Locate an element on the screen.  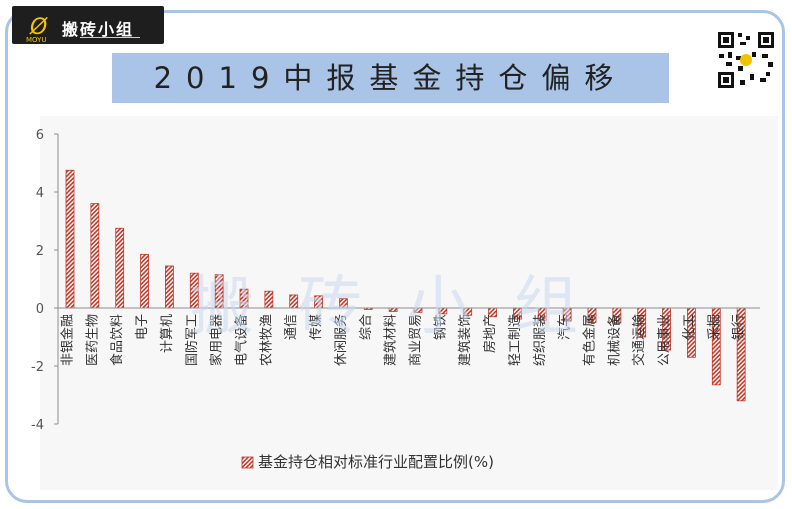
category-label: 农林牧渔 is located at coordinates (266, 340).